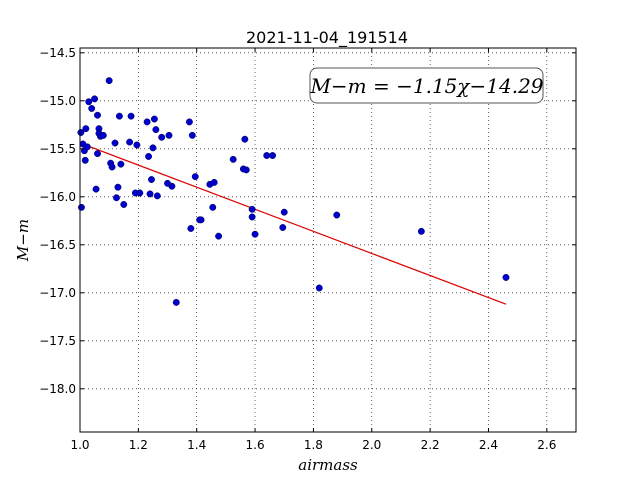 This screenshot has height=480, width=640. What do you see at coordinates (430, 445) in the screenshot?
I see `x-tick-label: 2.2` at bounding box center [430, 445].